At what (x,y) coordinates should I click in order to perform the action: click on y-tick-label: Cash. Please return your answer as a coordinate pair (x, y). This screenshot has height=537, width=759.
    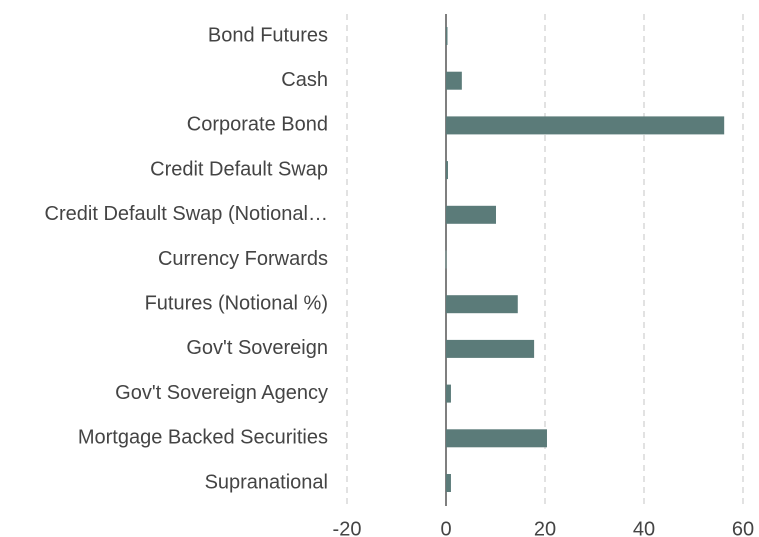
    Looking at the image, I should click on (304, 80).